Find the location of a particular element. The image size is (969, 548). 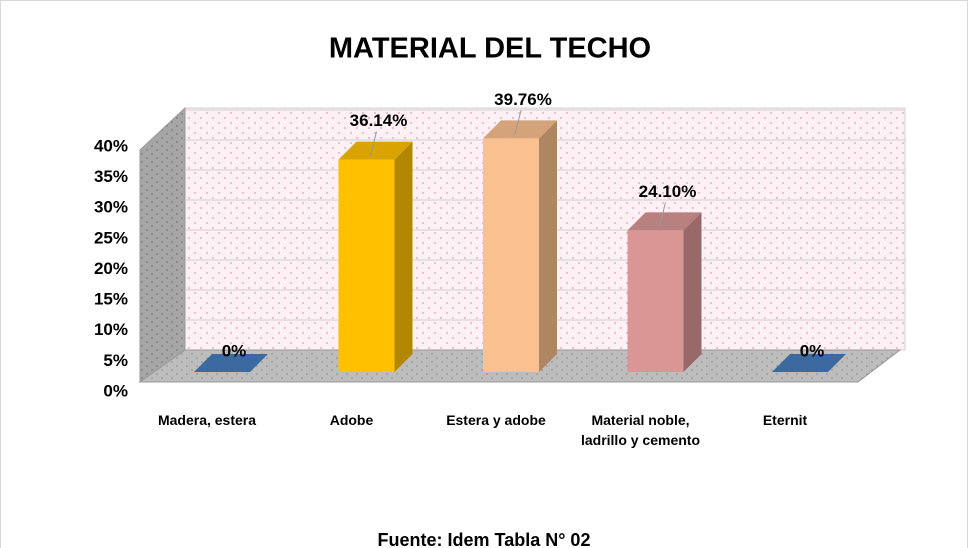

y-tick-label: 40% is located at coordinates (111, 145).